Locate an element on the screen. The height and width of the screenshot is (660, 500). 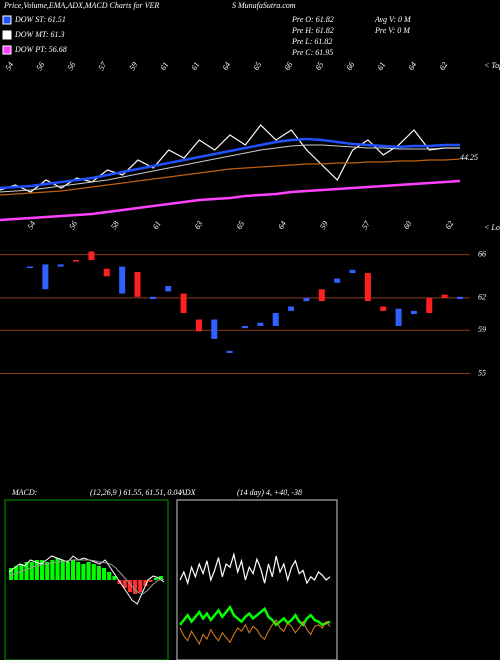
y-tick-label: 62 is located at coordinates (482, 297).